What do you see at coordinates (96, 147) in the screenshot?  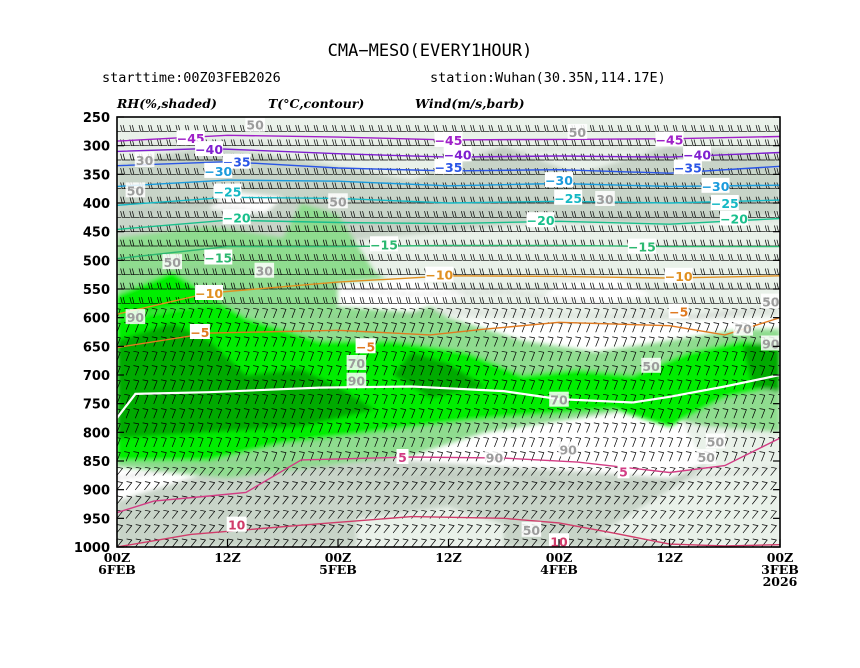 I see `y-tick-label: 300` at bounding box center [96, 147].